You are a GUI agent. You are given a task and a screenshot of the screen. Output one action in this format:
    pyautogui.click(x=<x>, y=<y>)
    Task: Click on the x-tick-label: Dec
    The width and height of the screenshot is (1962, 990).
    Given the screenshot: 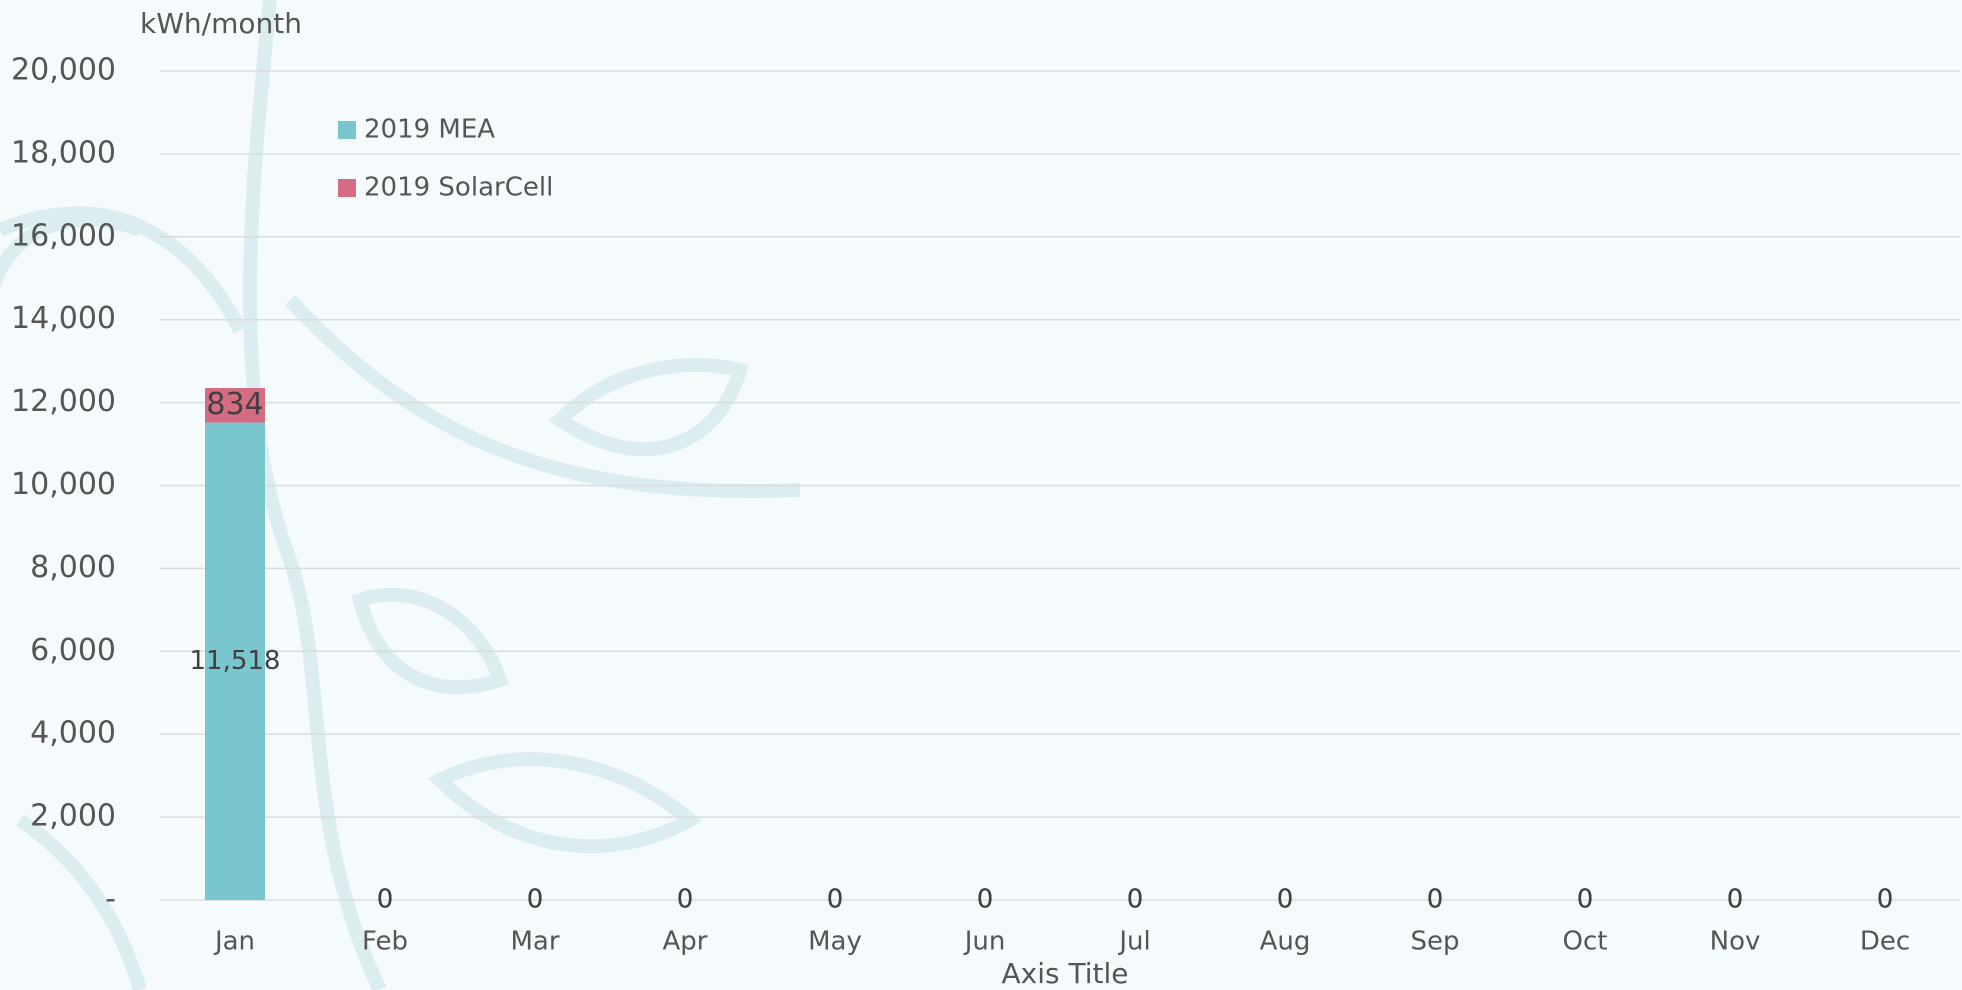 What is the action you would take?
    pyautogui.click(x=1885, y=942)
    